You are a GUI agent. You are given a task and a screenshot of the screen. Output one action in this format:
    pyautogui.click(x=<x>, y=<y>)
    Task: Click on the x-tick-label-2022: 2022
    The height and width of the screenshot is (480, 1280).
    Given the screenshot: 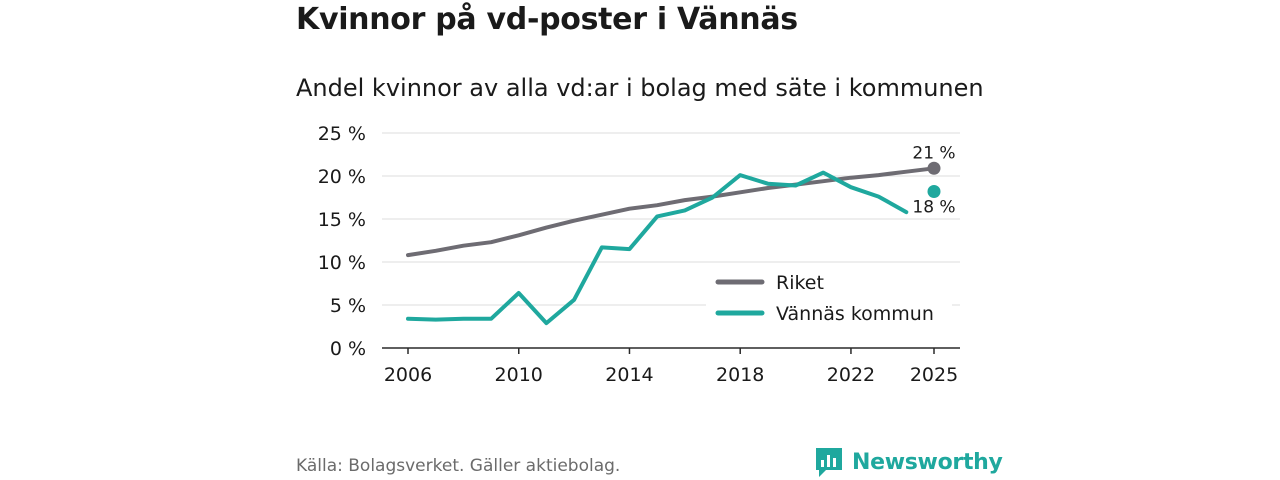 What is the action you would take?
    pyautogui.click(x=851, y=375)
    